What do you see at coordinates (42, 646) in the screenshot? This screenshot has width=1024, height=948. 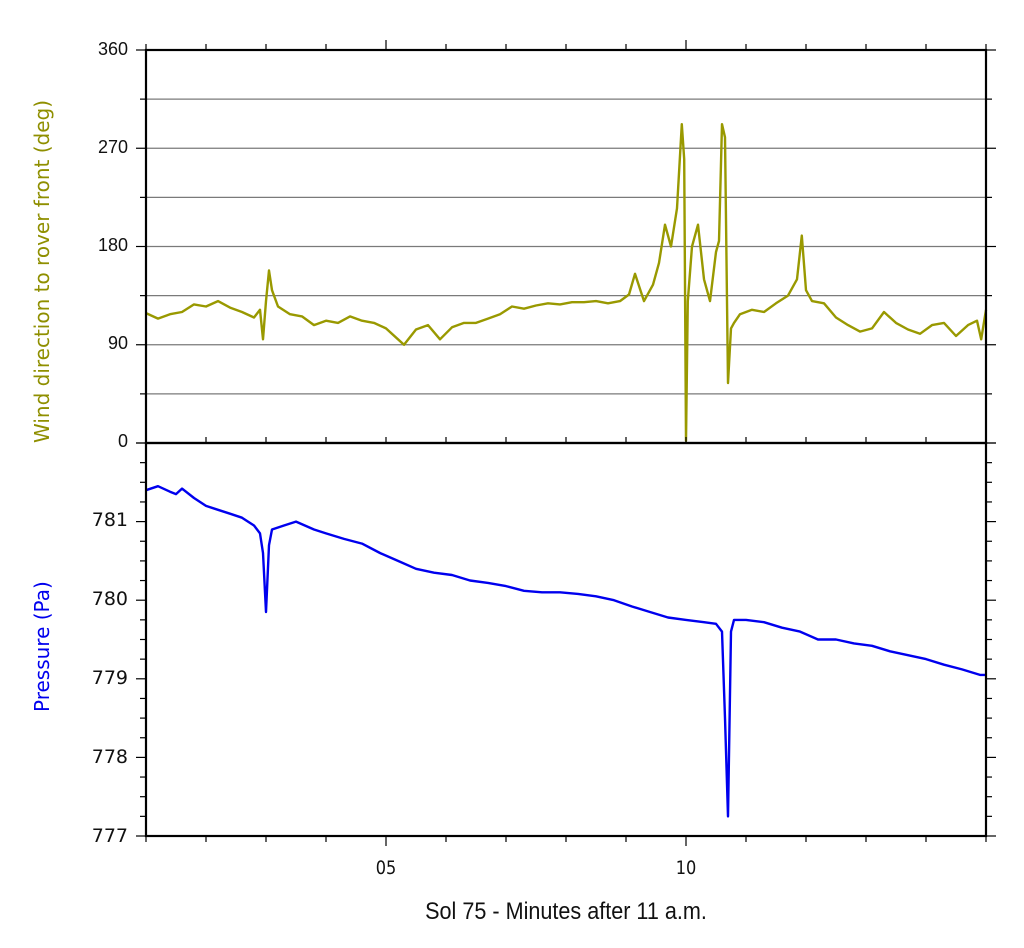 I see `bottom-y-axis-title: Pressure (Pa)` at bounding box center [42, 646].